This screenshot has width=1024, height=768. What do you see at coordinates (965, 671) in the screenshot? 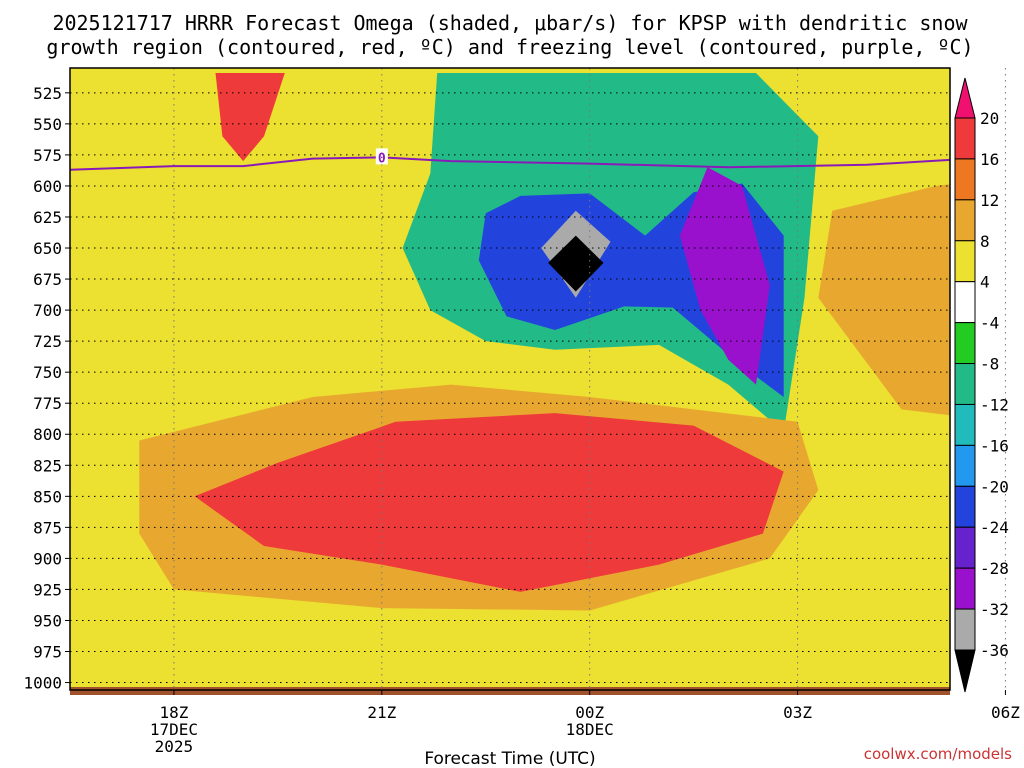
I see `colorbar-bottom-arrow` at bounding box center [965, 671].